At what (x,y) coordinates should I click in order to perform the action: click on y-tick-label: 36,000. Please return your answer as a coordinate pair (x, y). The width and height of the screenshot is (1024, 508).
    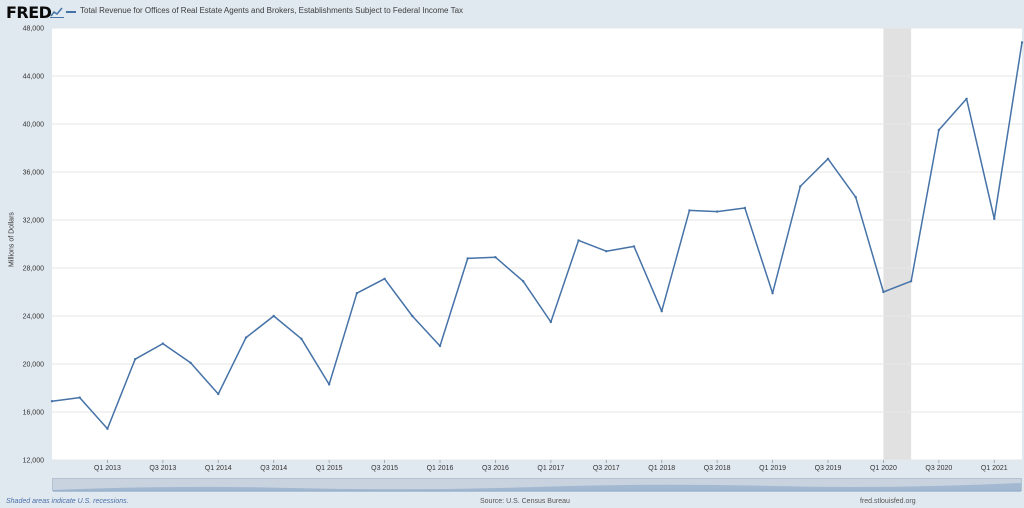
    Looking at the image, I should click on (34, 173).